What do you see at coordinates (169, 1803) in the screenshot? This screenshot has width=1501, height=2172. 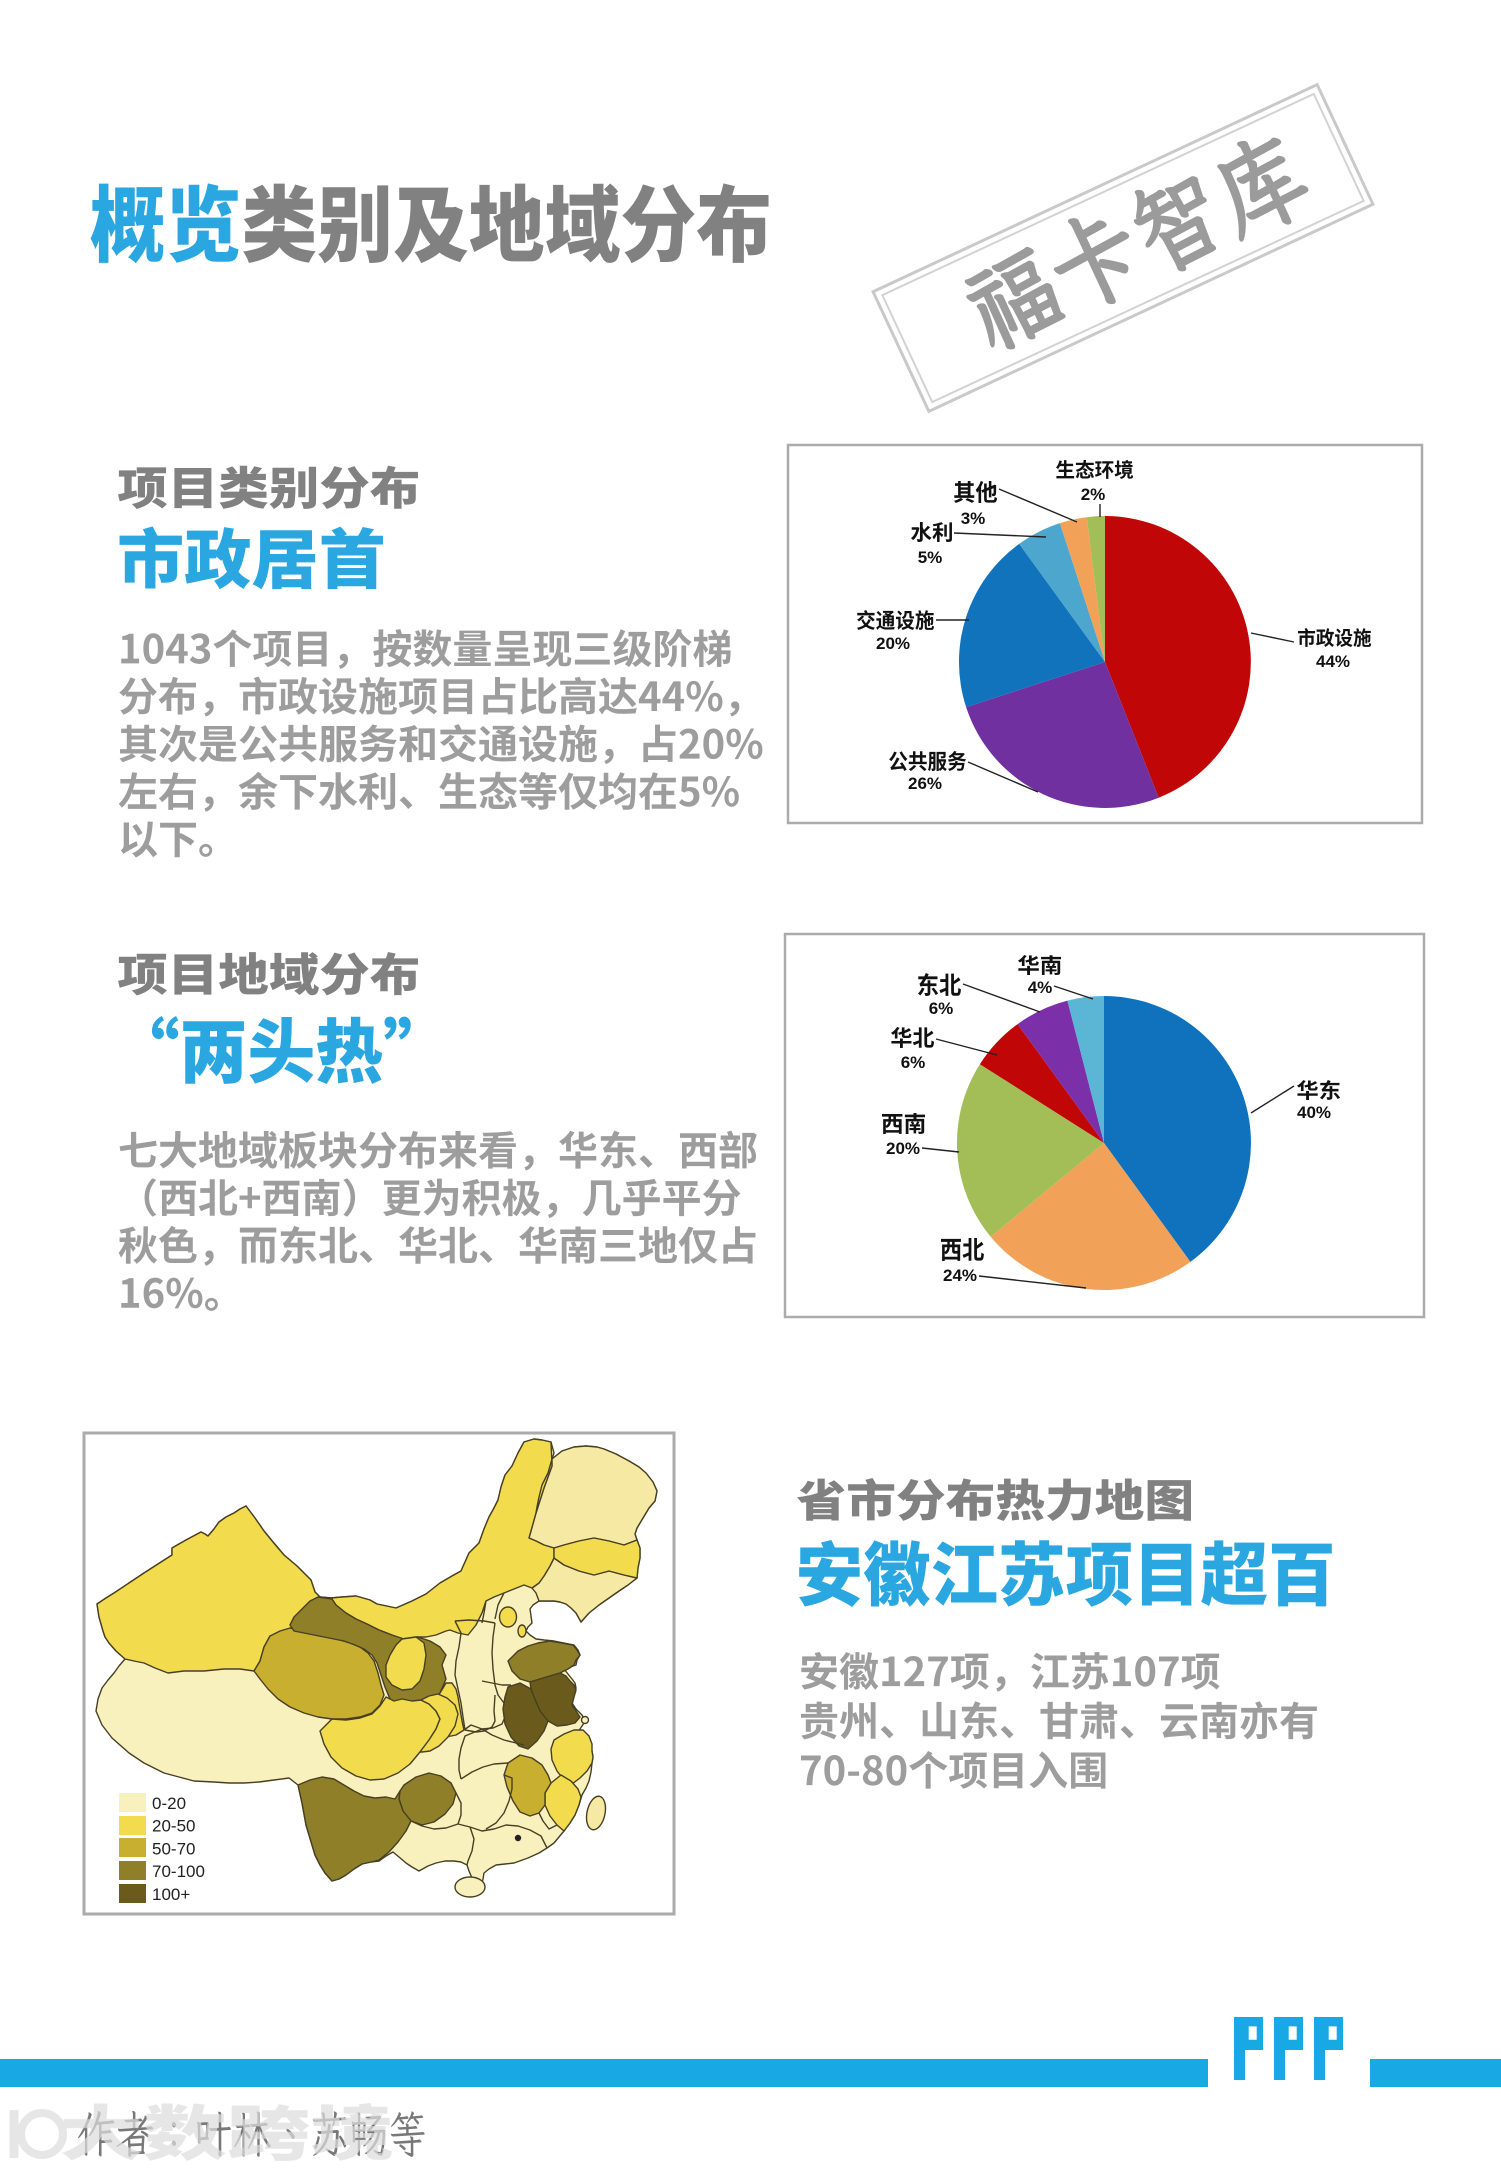 I see `svg-text: 0-20` at bounding box center [169, 1803].